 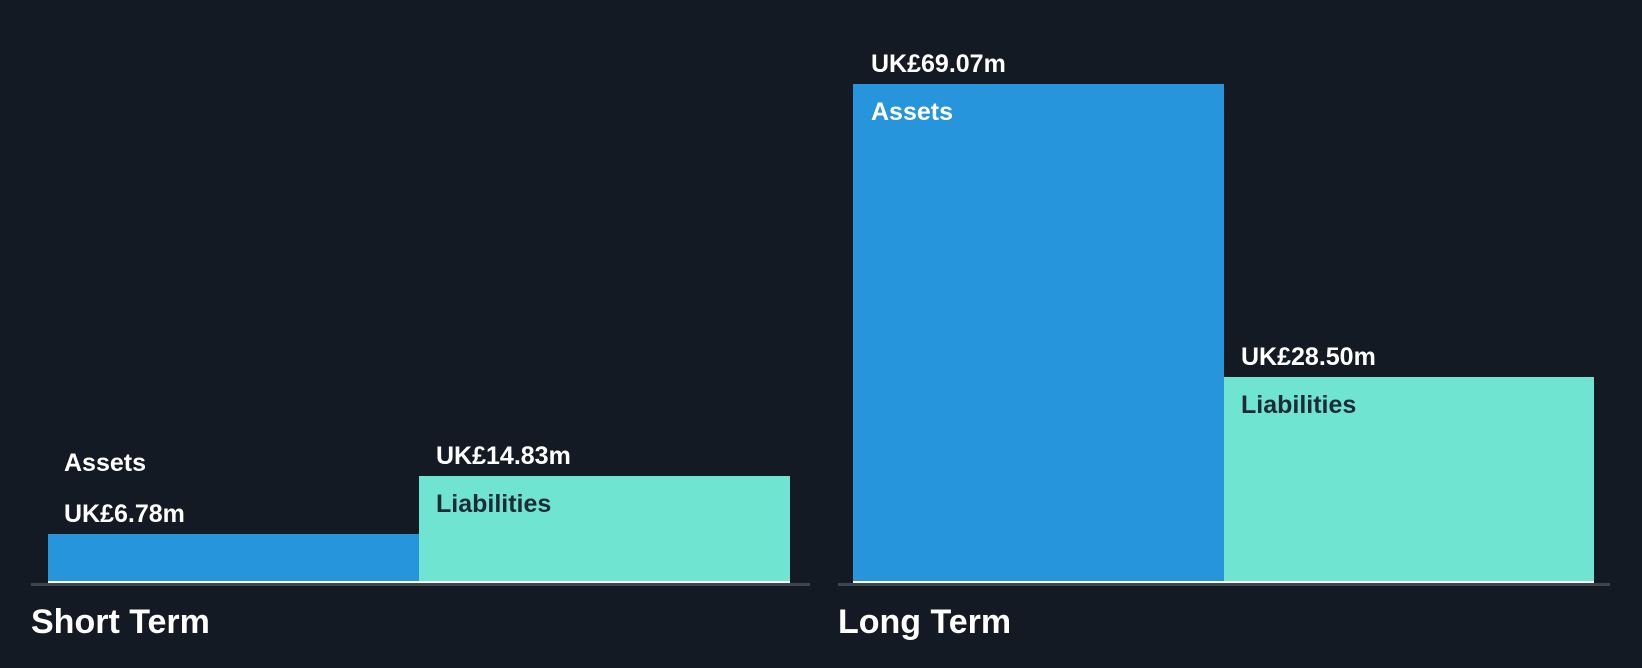 What do you see at coordinates (503, 456) in the screenshot?
I see `short-term-liabilities-value: UK£14.83m` at bounding box center [503, 456].